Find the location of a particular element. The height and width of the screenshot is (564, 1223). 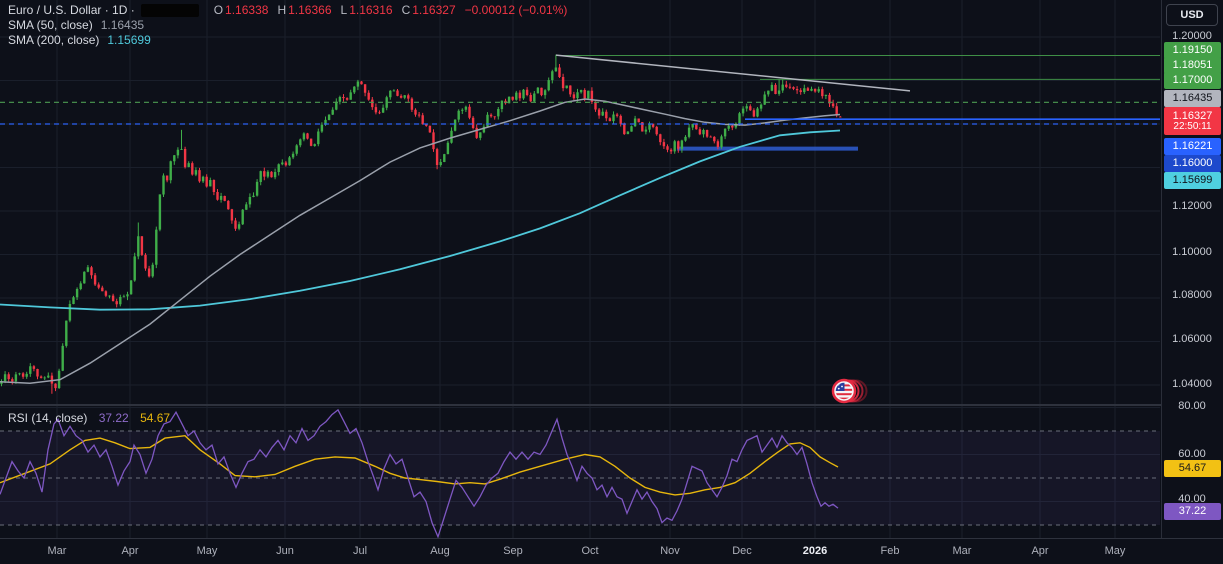

time-axis-label: Nov is located at coordinates (670, 551).